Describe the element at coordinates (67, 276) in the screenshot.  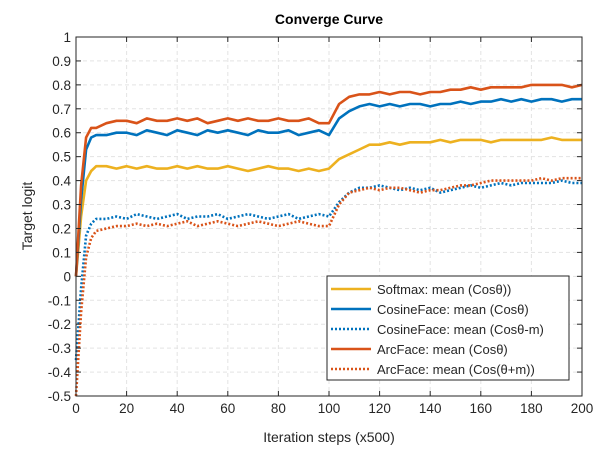
I see `y-tick-label: 0` at that location.